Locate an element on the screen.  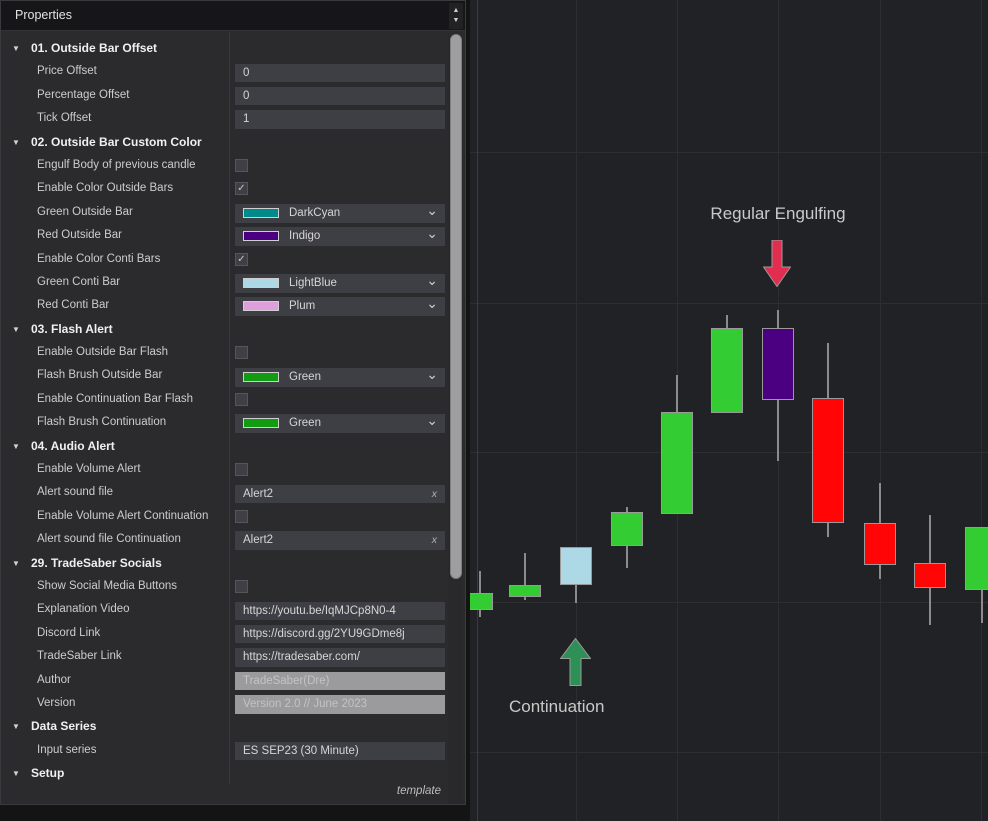
section-label: 03. Flash Alert is located at coordinates (72, 328).